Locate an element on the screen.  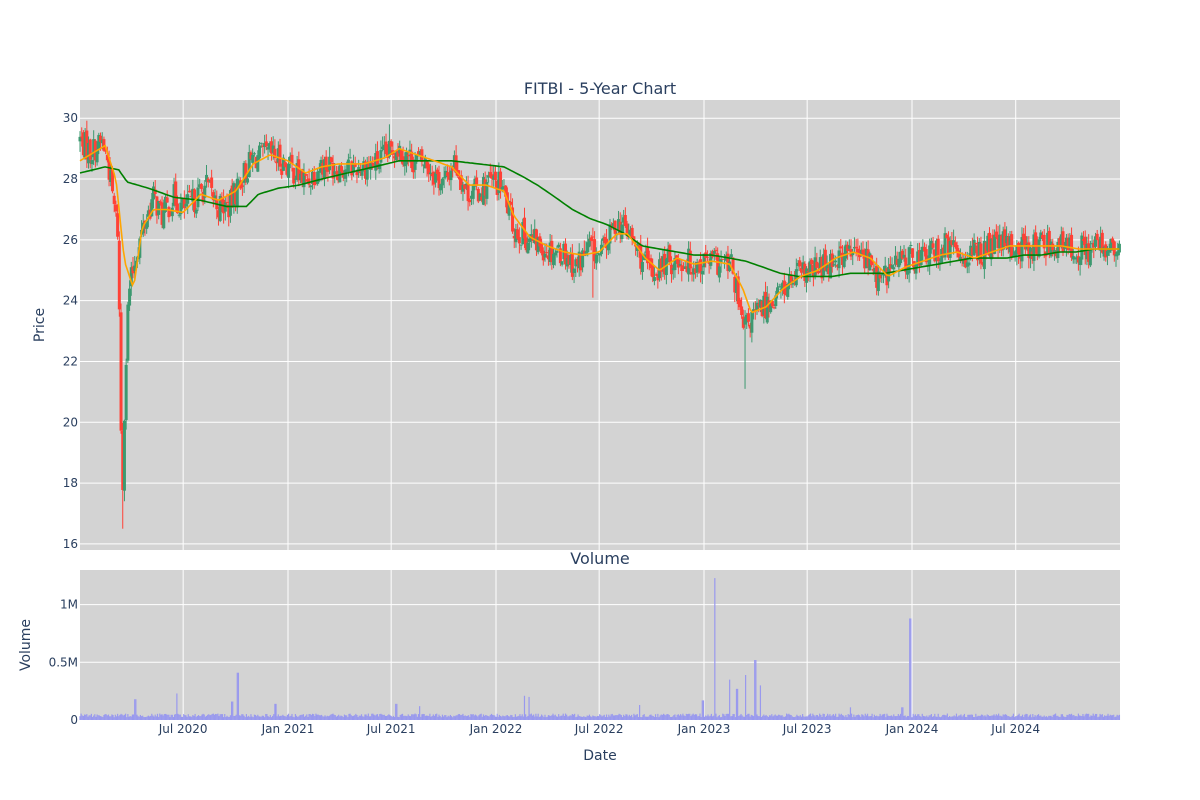
long-moving-average-line is located at coordinates (599, 219).